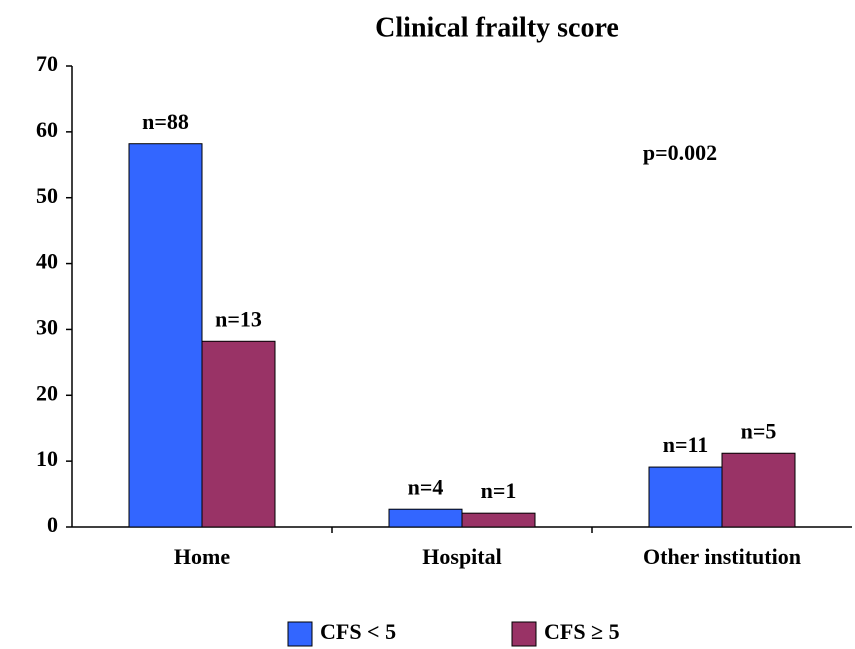  Describe the element at coordinates (461, 556) in the screenshot. I see `x-tick-label: Hospital` at that location.